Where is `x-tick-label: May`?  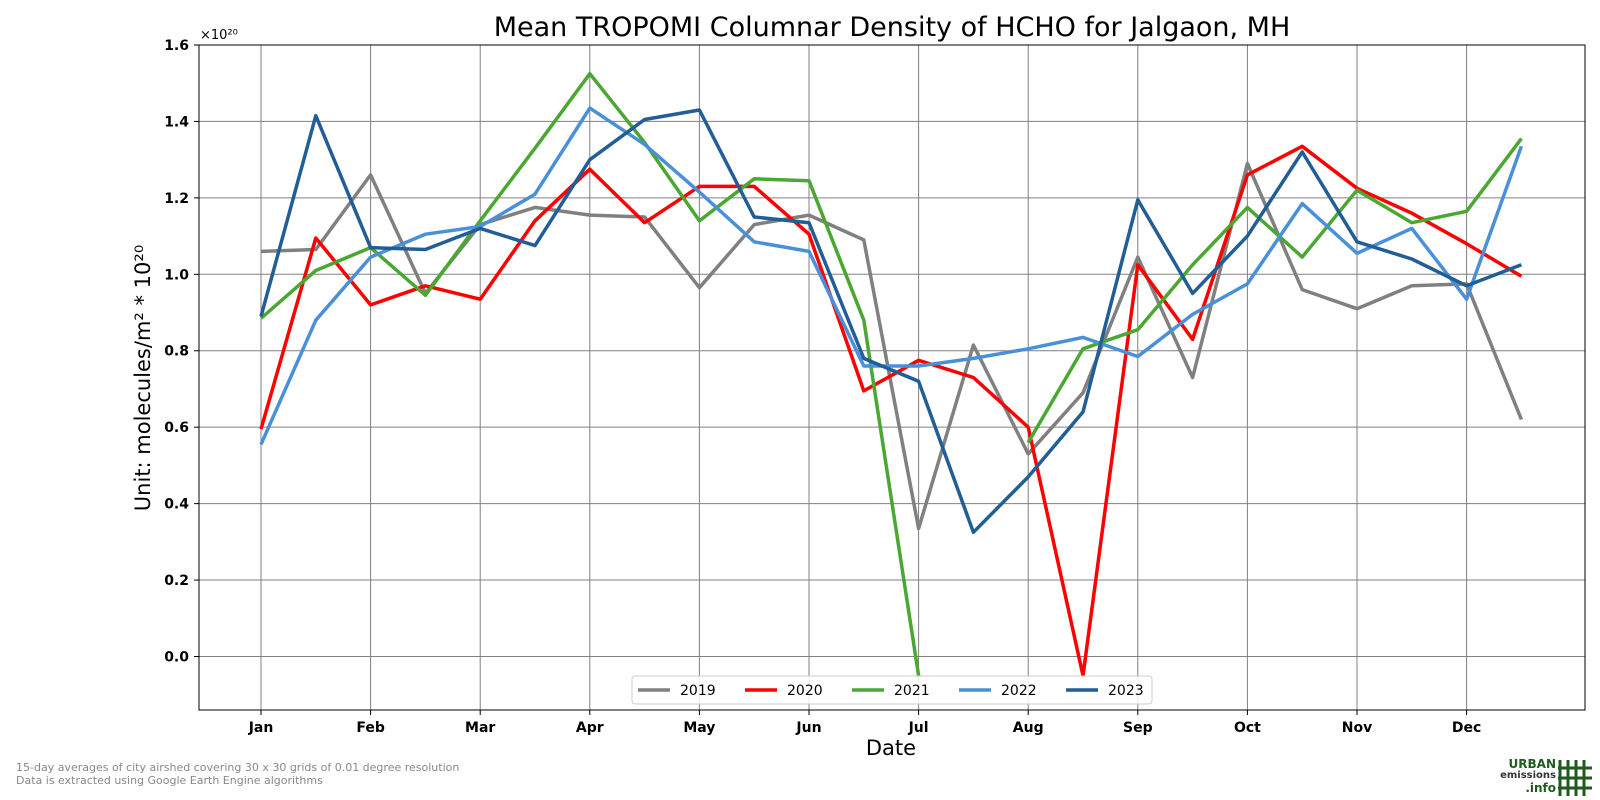 x-tick-label: May is located at coordinates (699, 728).